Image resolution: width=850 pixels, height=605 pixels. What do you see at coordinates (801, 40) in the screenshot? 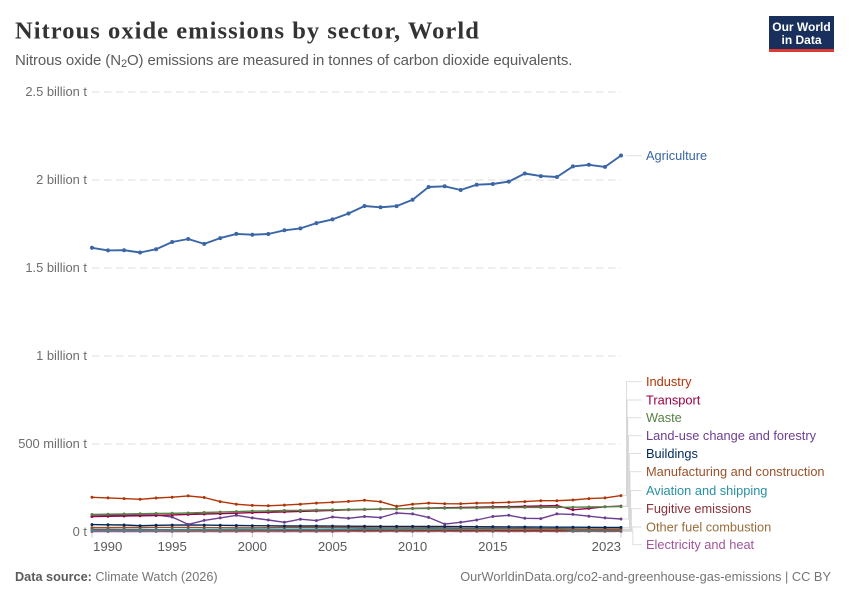
I see `svg-text: in Data` at bounding box center [801, 40].